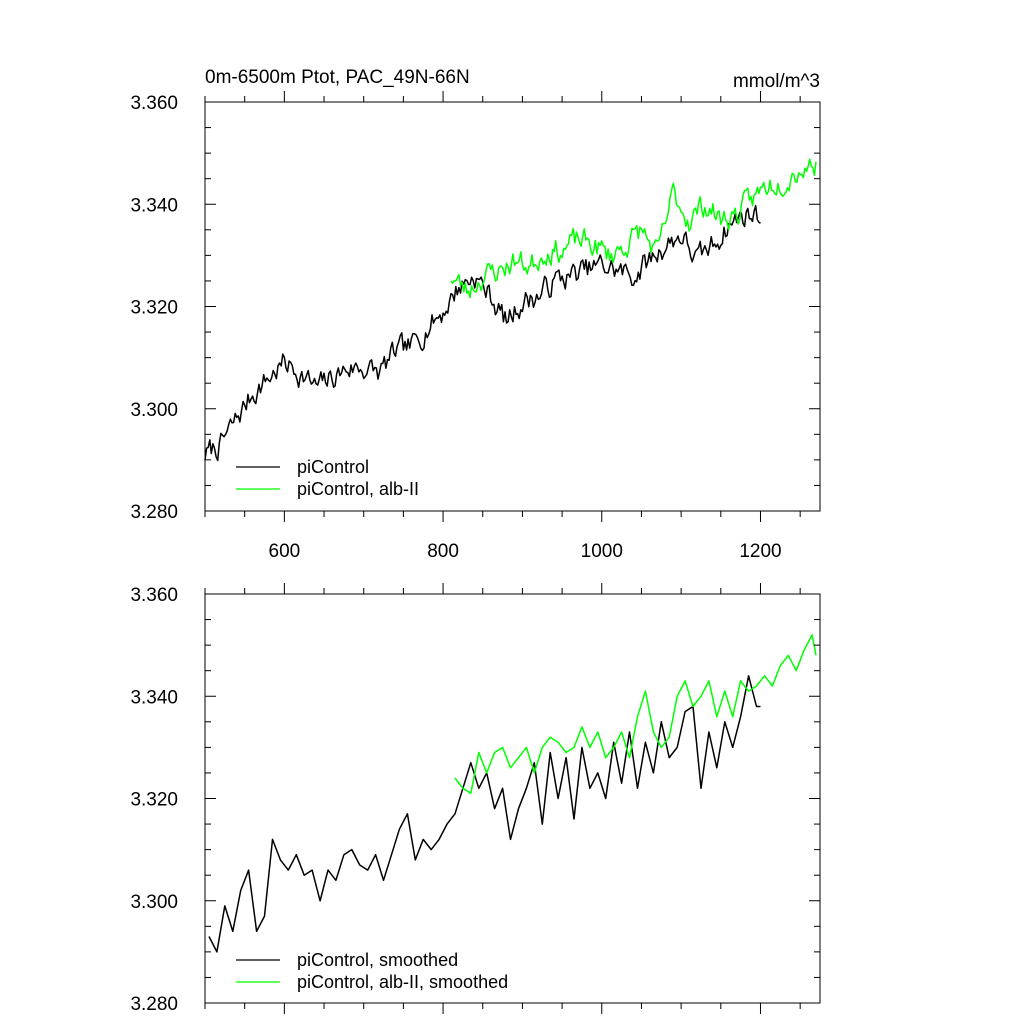 Image resolution: width=1024 pixels, height=1024 pixels. What do you see at coordinates (327, 478) in the screenshot?
I see `legend-top: piControl piControl, alb-II` at bounding box center [327, 478].